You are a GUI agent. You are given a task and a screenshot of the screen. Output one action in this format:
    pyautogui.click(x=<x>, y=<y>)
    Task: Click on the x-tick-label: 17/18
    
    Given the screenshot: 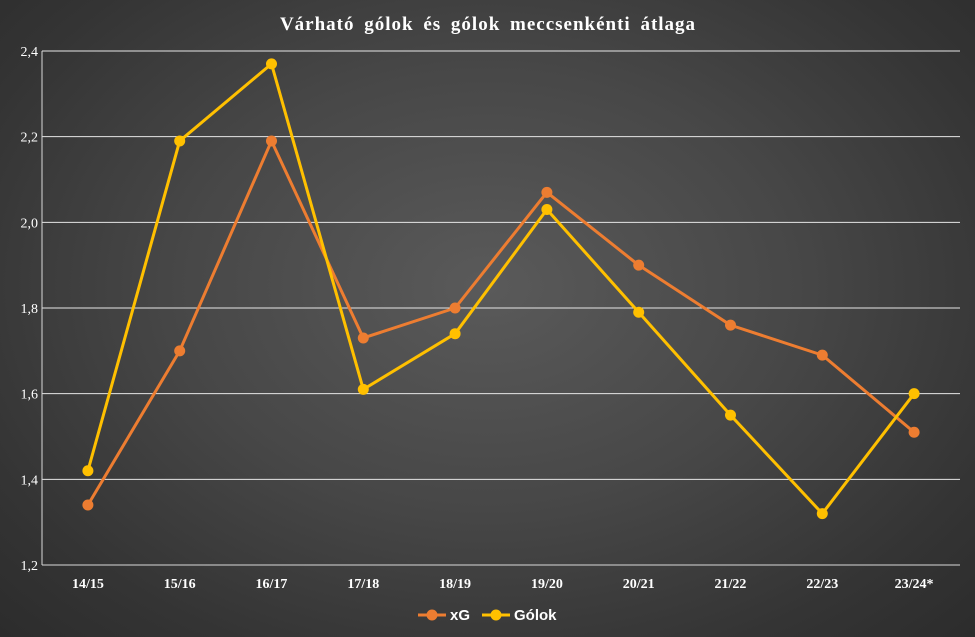 What is the action you would take?
    pyautogui.click(x=363, y=584)
    